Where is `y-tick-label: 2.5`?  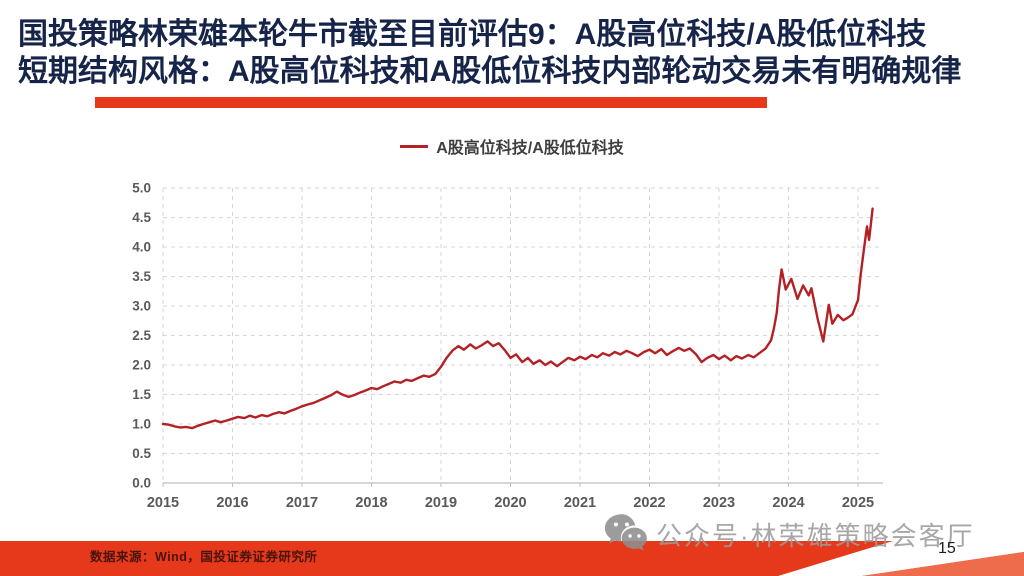
y-tick-label: 2.5 is located at coordinates (141, 335).